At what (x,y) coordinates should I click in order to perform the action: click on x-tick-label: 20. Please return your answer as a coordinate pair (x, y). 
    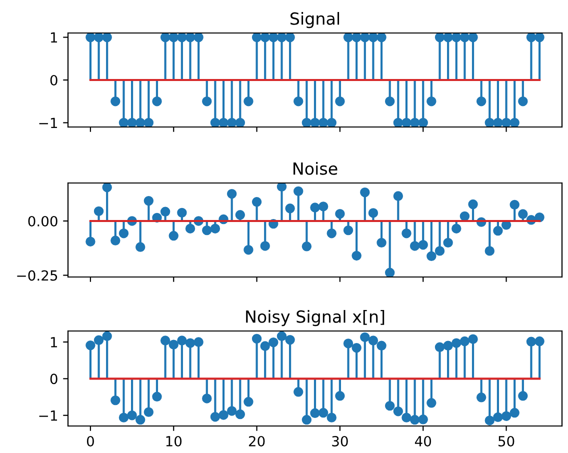
    Looking at the image, I should click on (256, 441).